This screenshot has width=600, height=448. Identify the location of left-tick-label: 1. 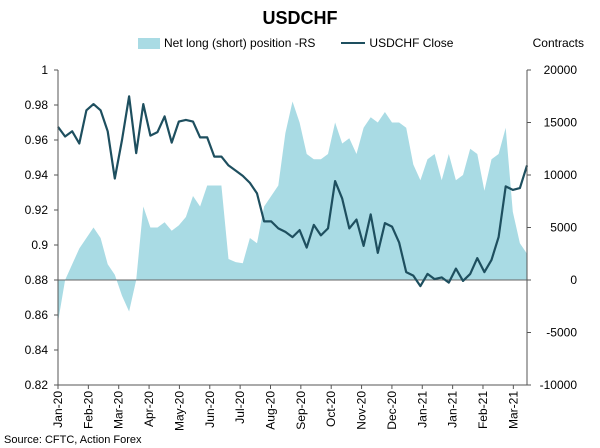
(44, 70).